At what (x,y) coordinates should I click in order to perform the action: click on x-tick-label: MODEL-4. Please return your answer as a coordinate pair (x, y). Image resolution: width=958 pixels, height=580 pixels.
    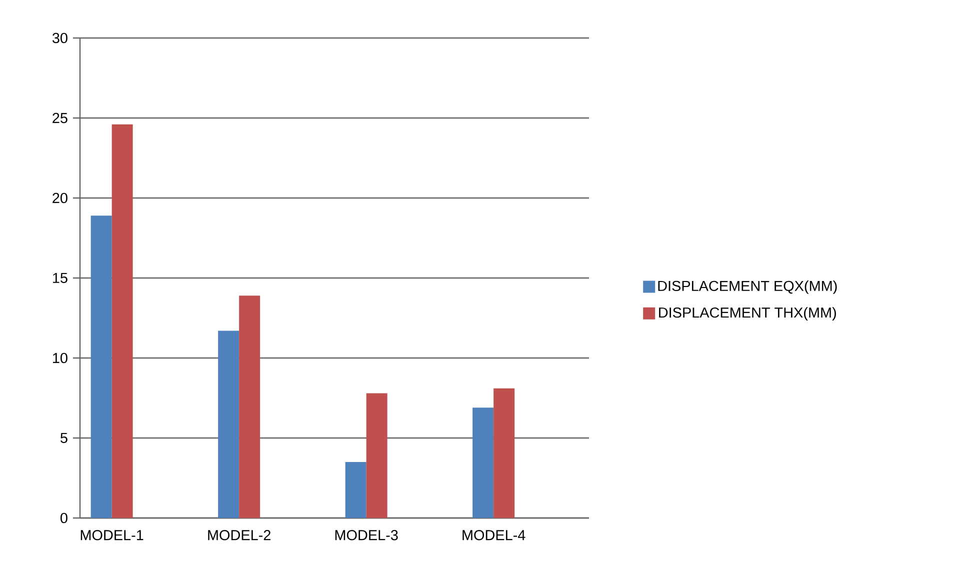
    Looking at the image, I should click on (494, 535).